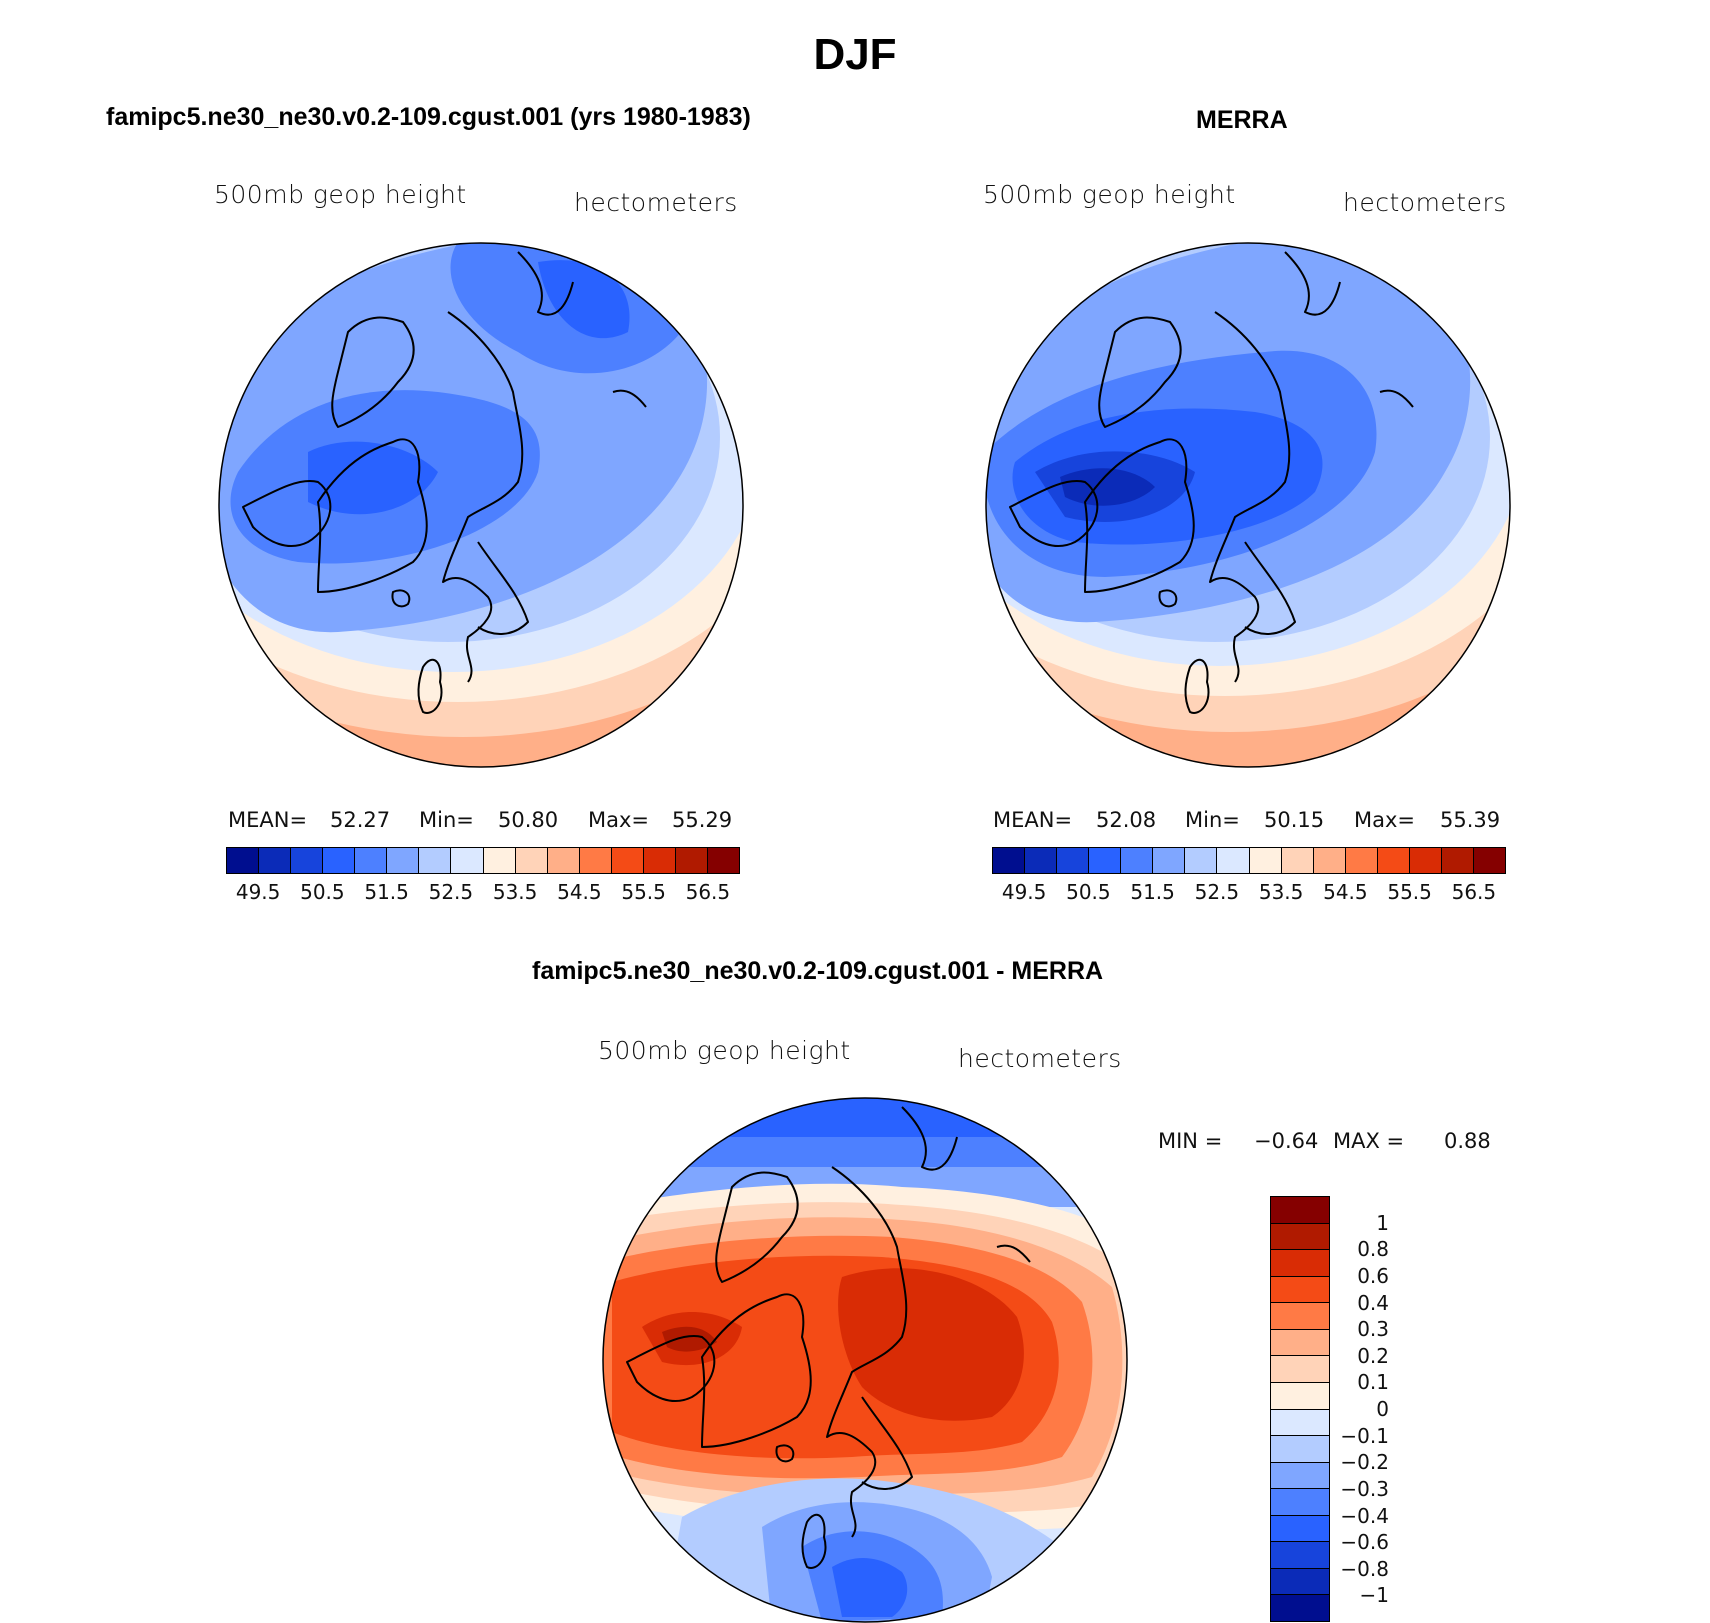  I want to click on panel1-max-label: Max=, so click(619, 820).